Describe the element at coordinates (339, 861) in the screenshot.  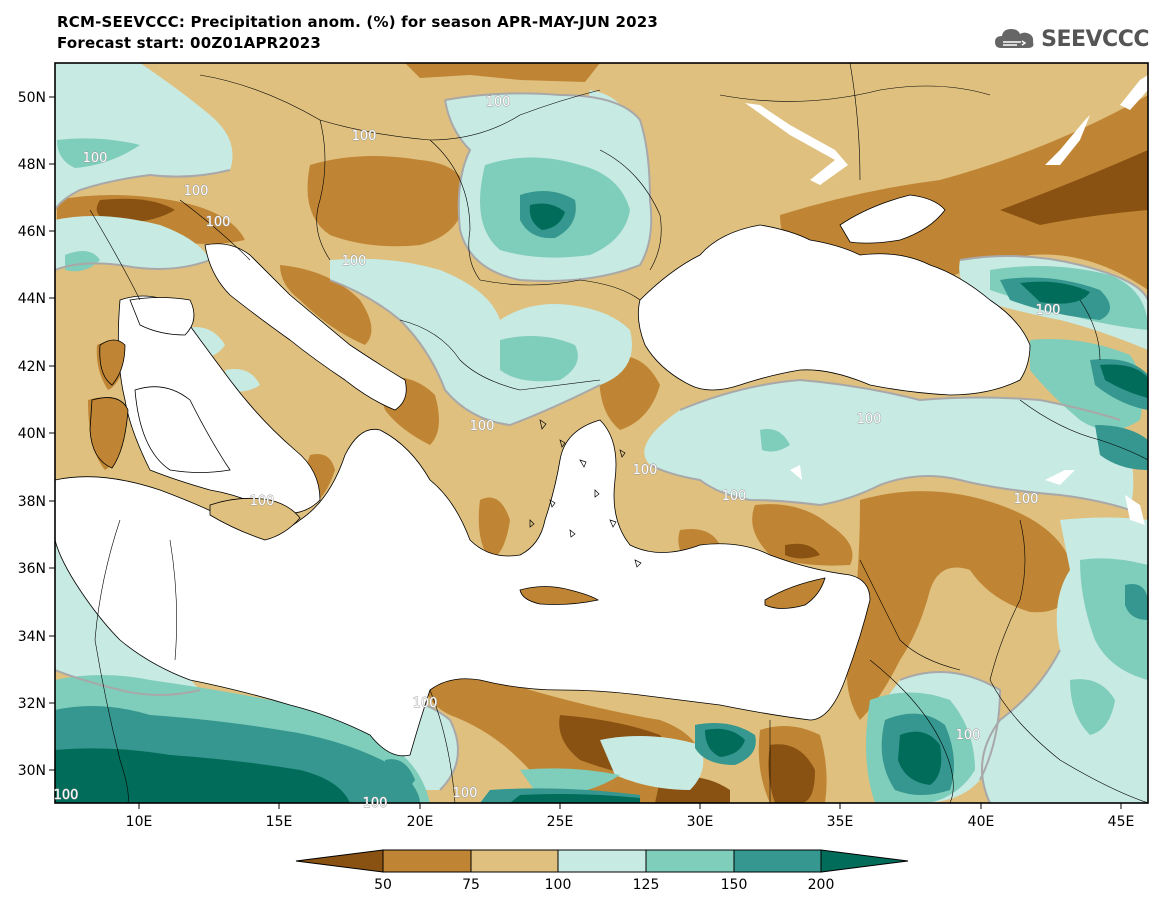
I see `colorbar-lt50` at that location.